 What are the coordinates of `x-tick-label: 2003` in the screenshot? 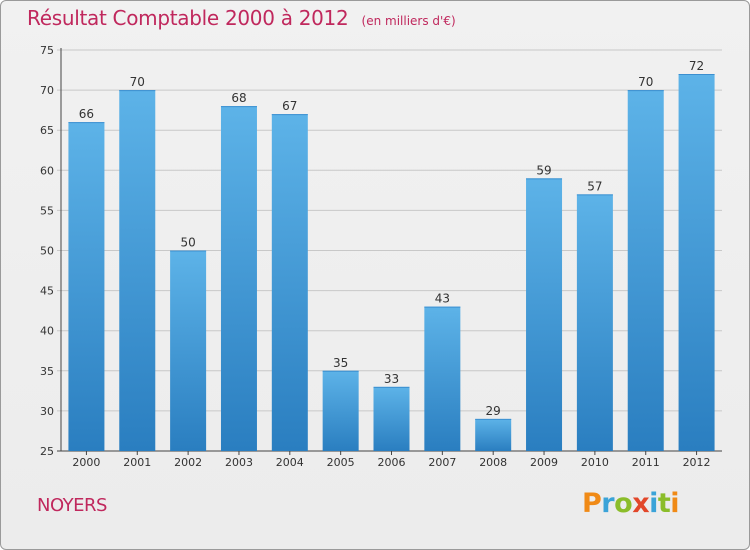 It's located at (239, 462).